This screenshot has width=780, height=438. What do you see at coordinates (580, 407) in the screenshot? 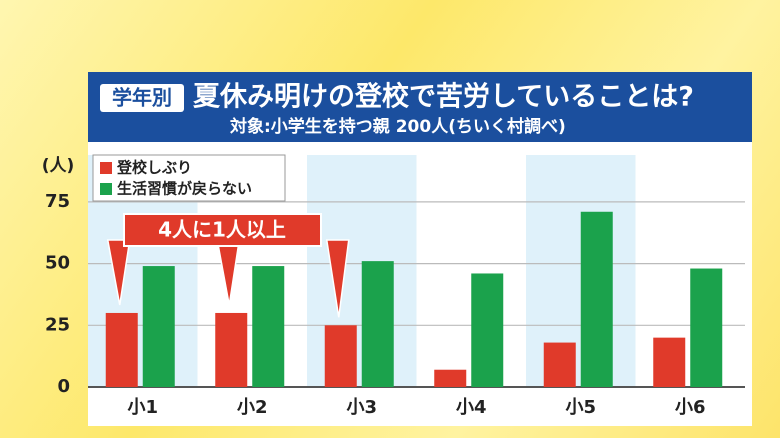
I see `x-tick-label: 小5` at bounding box center [580, 407].